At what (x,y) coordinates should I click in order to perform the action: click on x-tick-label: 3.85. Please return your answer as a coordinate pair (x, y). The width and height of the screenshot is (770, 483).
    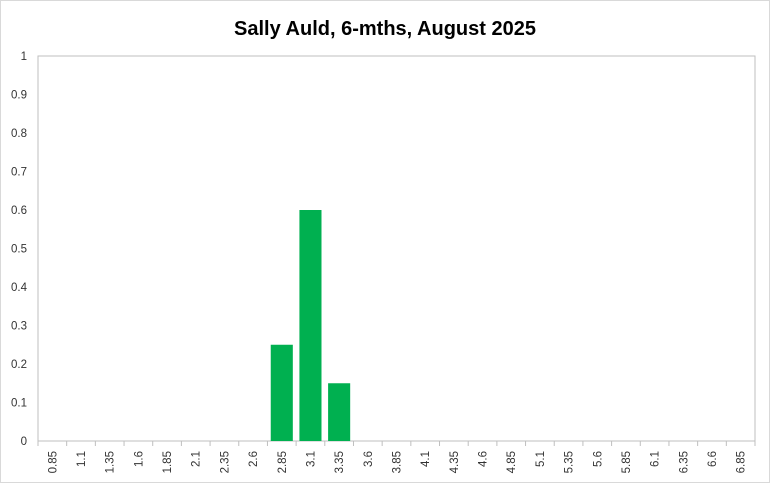
    Looking at the image, I should click on (398, 462).